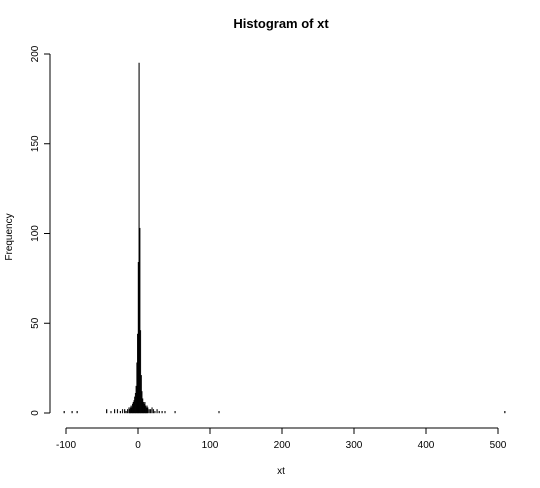 The height and width of the screenshot is (488, 540). Describe the element at coordinates (35, 413) in the screenshot. I see `y-tick-label: 0` at that location.